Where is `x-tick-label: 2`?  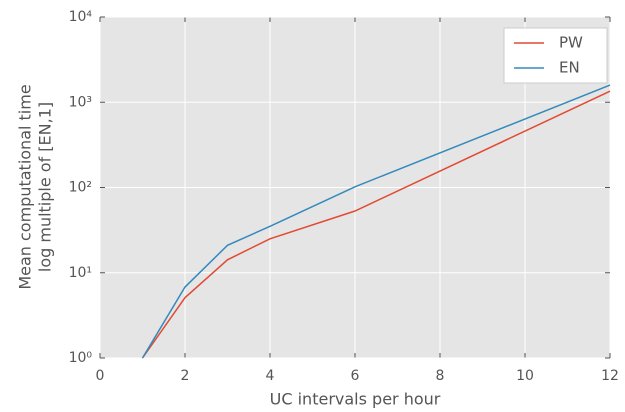
x-tick-label: 2 is located at coordinates (185, 376).